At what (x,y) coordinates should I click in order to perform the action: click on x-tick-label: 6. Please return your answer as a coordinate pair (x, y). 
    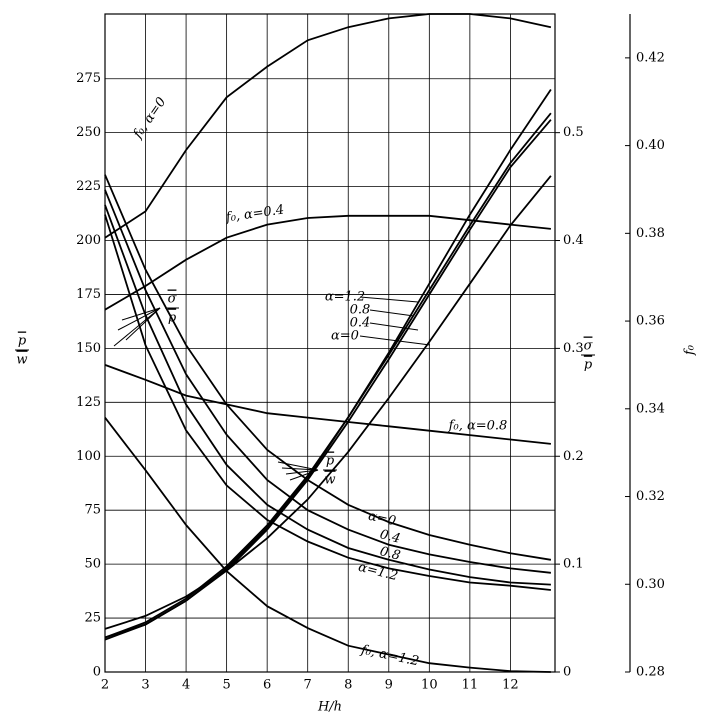
    Looking at the image, I should click on (267, 685).